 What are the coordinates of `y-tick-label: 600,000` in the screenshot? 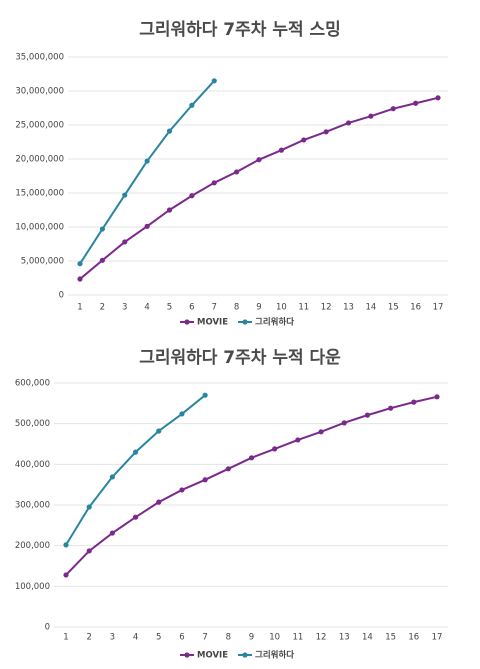 It's located at (32, 384).